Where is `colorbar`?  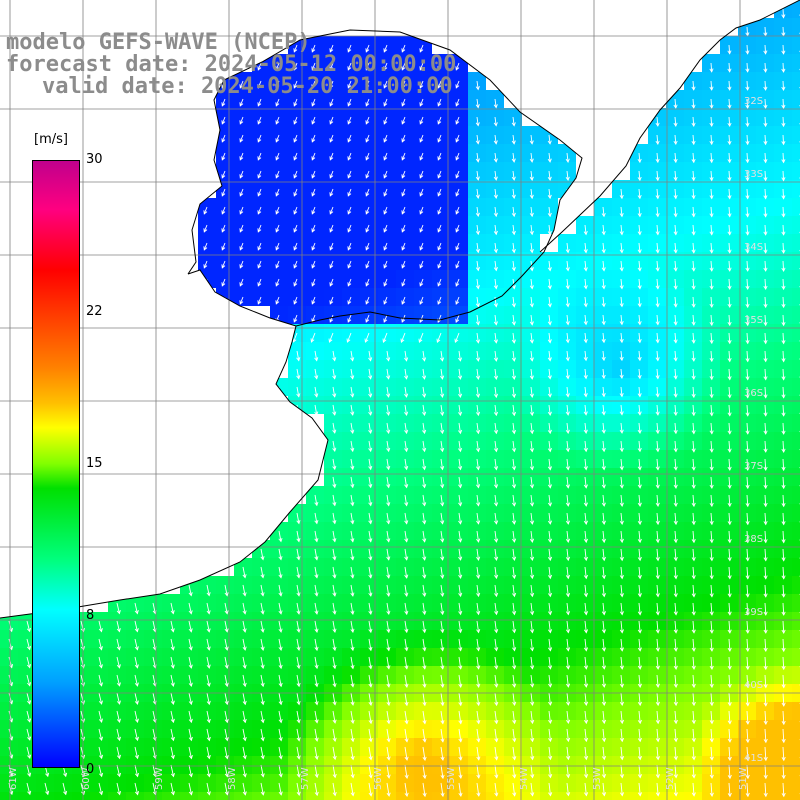 colorbar is located at coordinates (56, 464).